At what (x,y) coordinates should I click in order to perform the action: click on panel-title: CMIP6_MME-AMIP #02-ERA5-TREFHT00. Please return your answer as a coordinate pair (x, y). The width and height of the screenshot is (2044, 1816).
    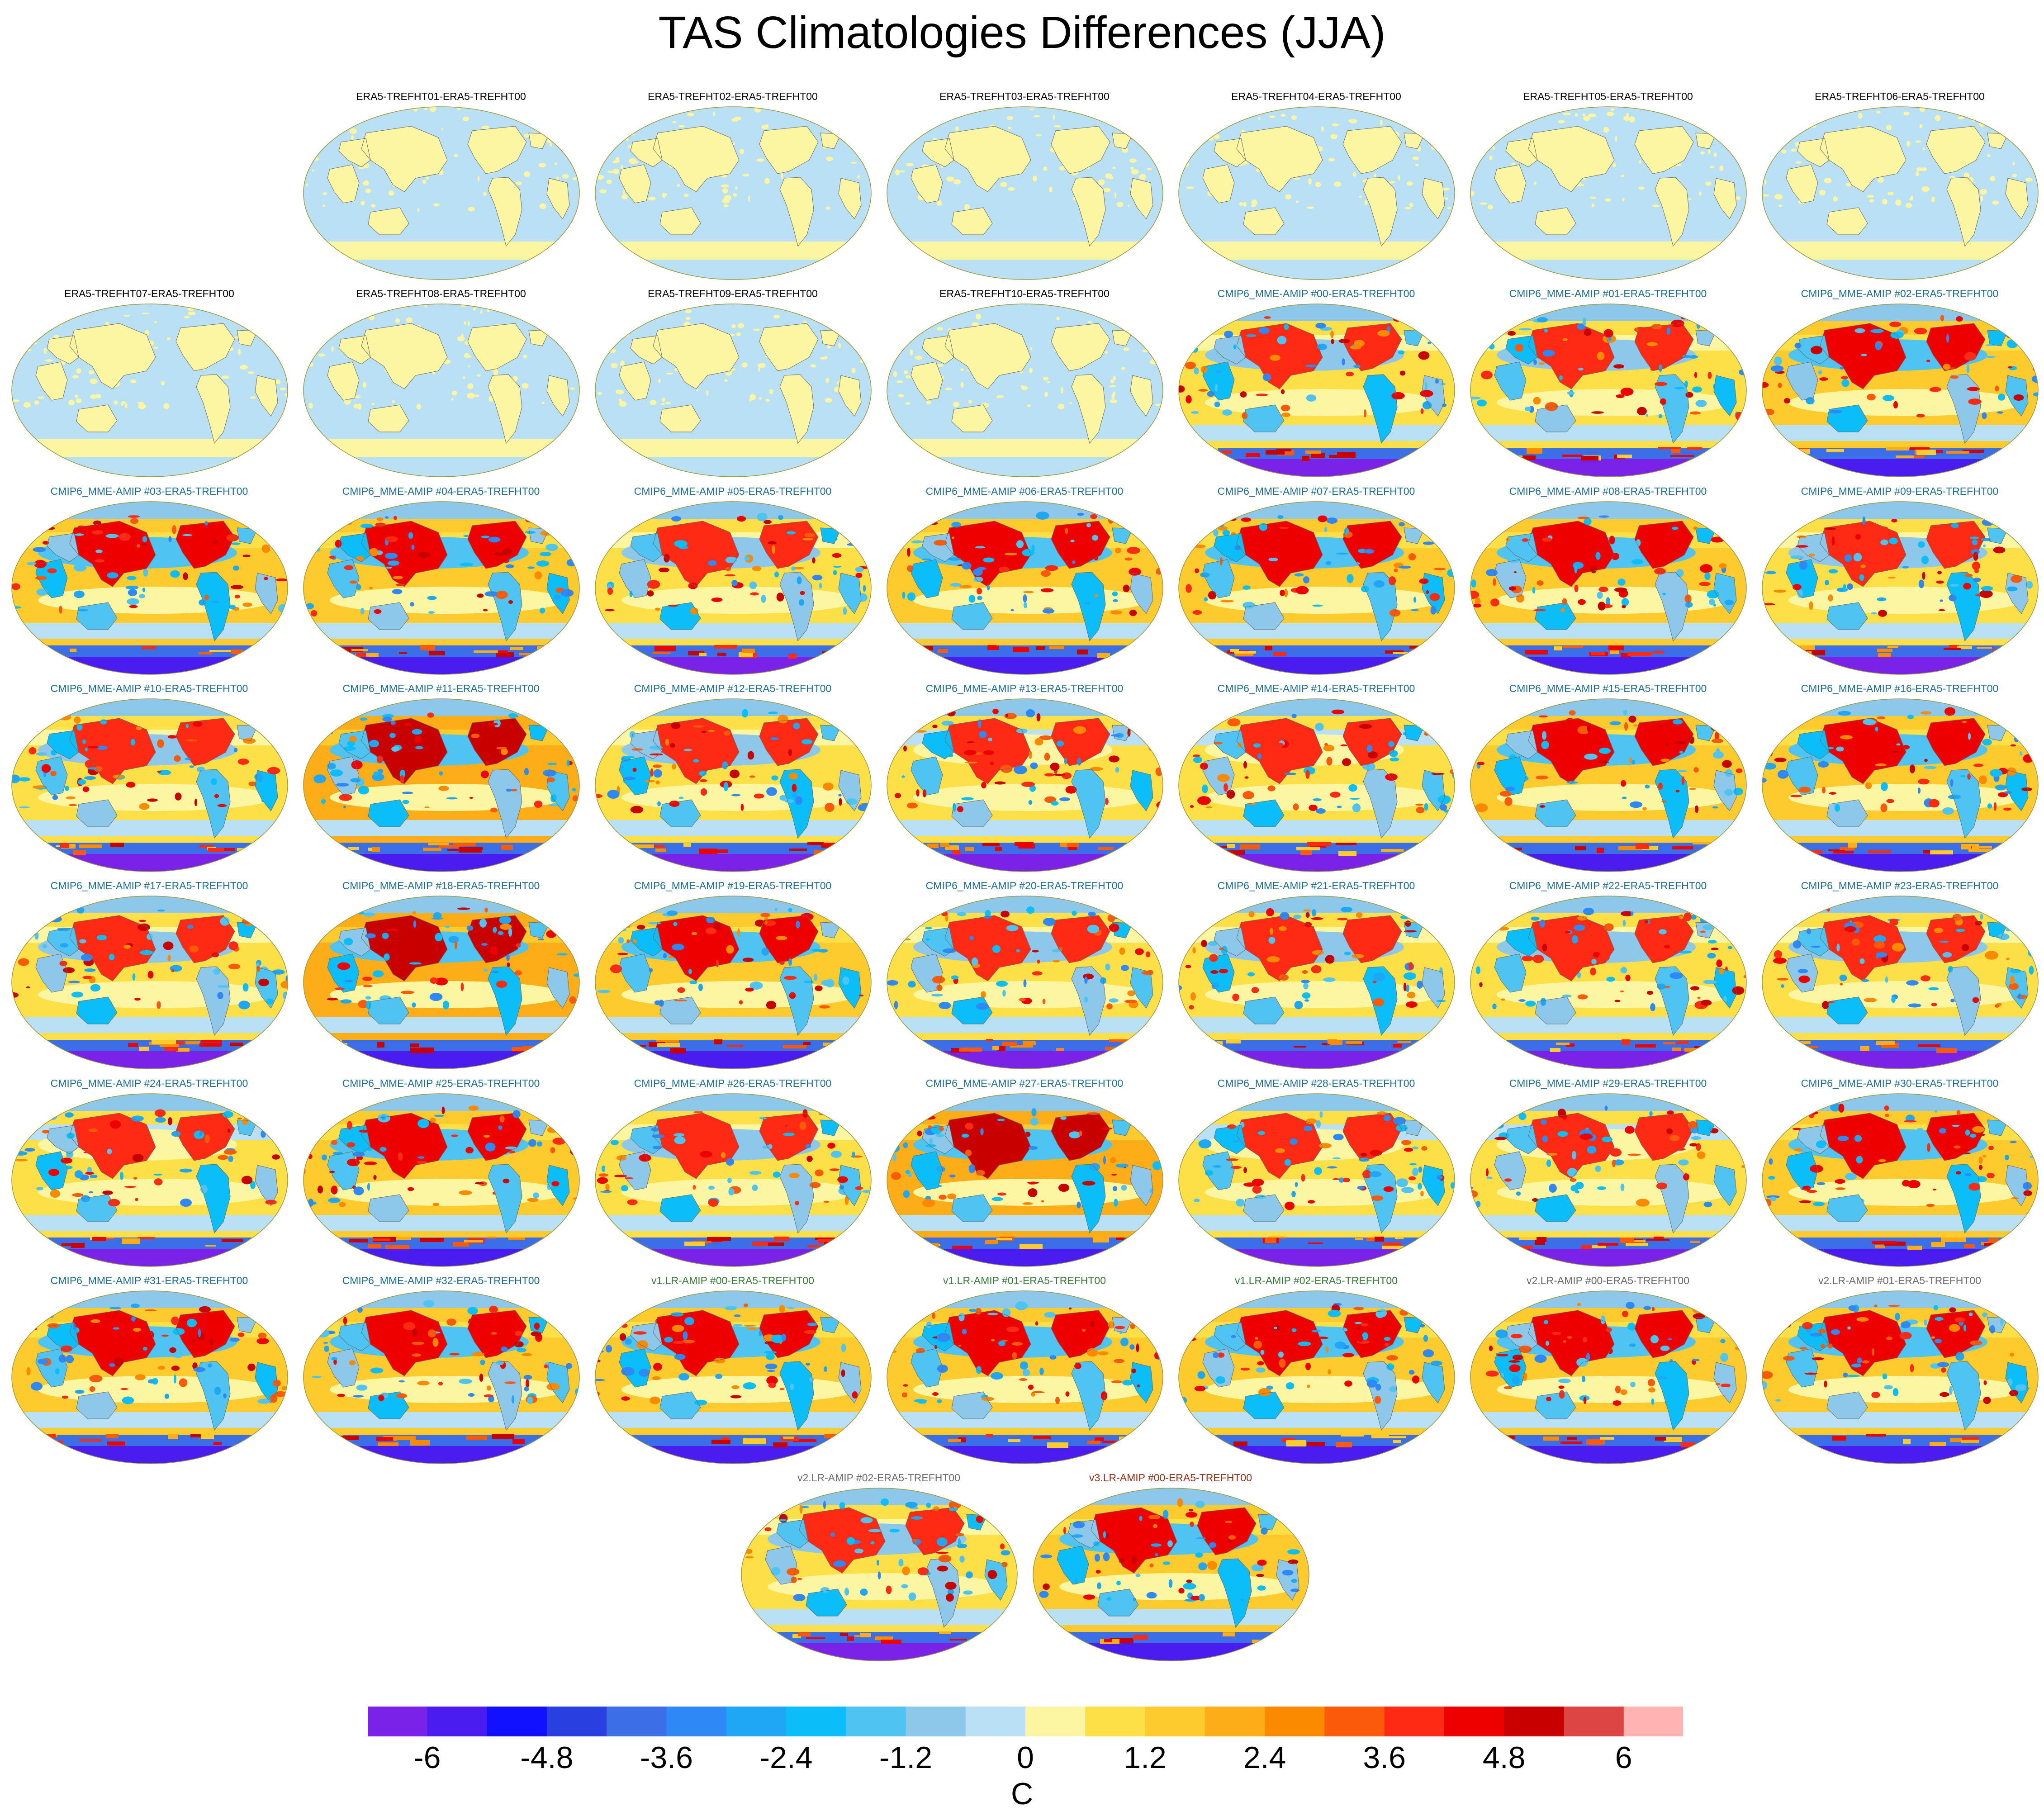
    Looking at the image, I should click on (1900, 293).